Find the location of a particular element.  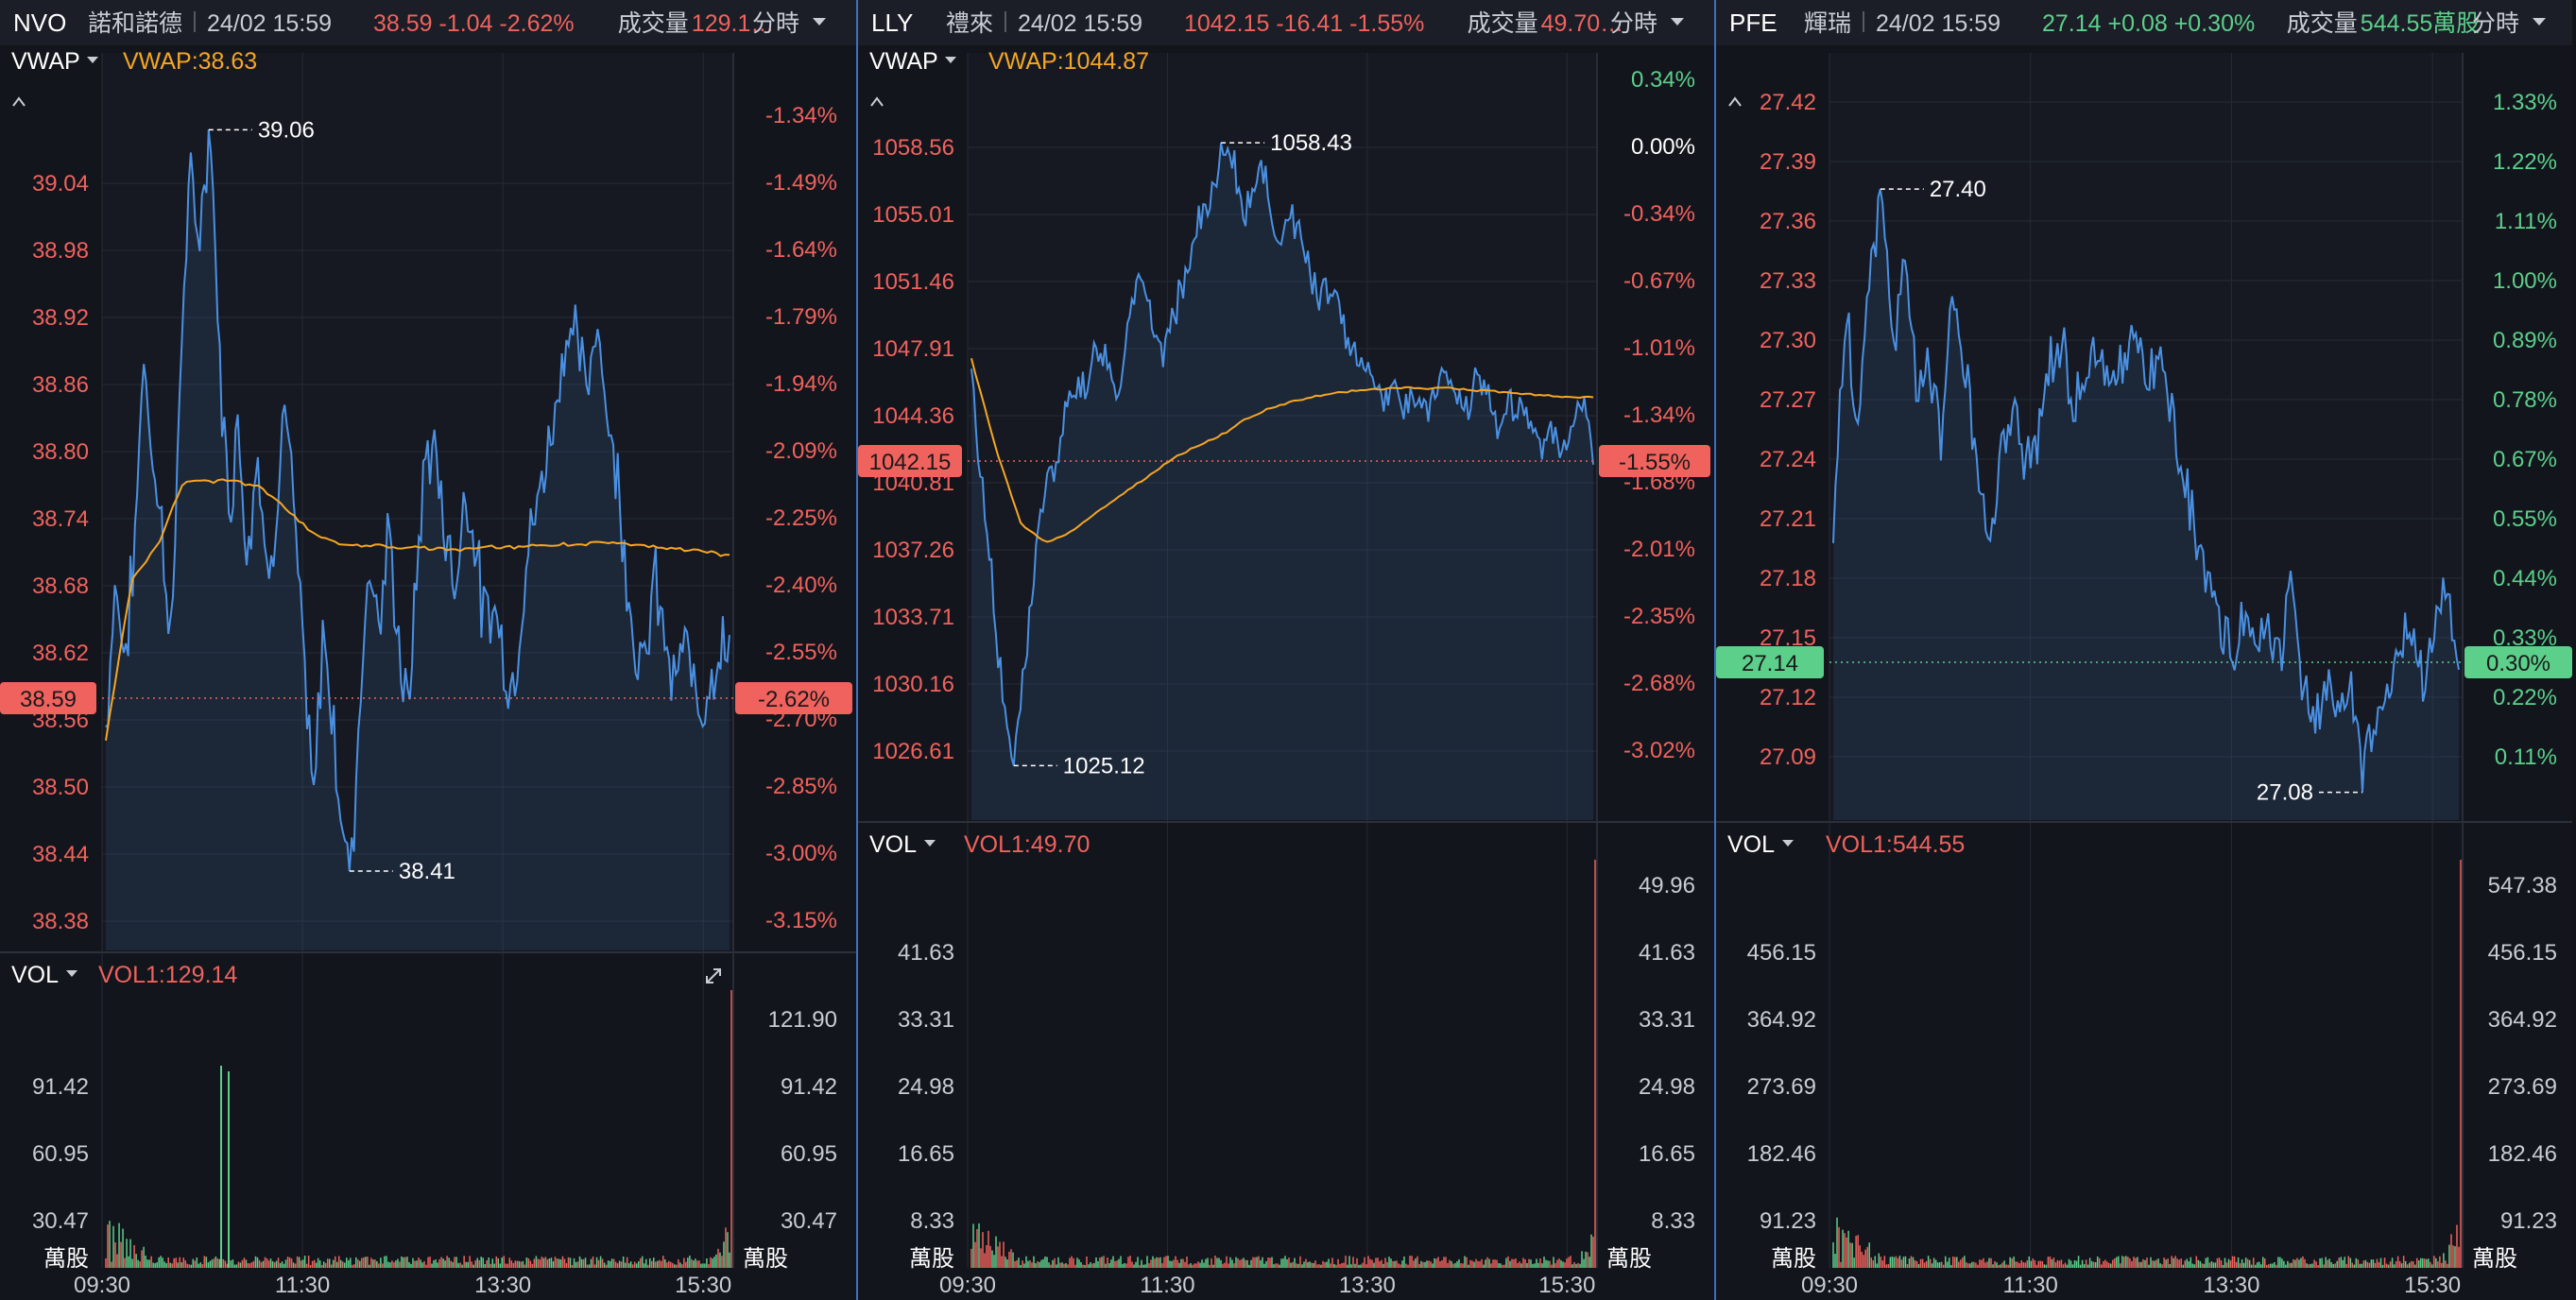

vol-tick-label: 456.15 is located at coordinates (1781, 953).